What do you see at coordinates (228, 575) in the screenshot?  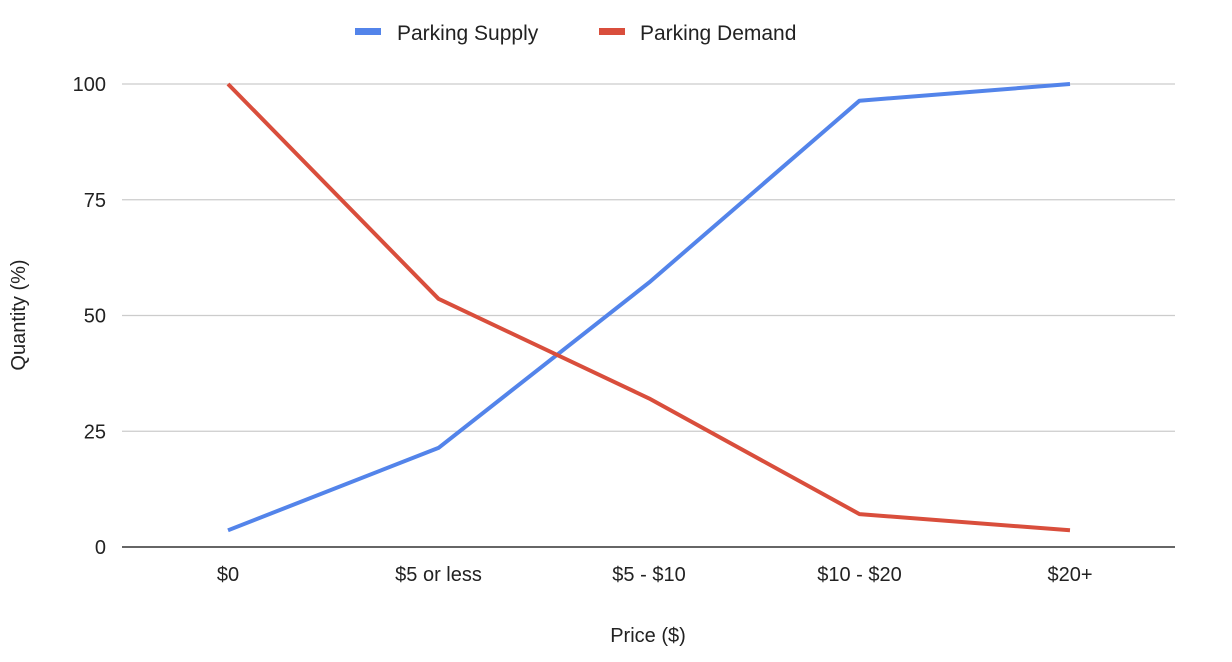 I see `x-tick-label: $0` at bounding box center [228, 575].